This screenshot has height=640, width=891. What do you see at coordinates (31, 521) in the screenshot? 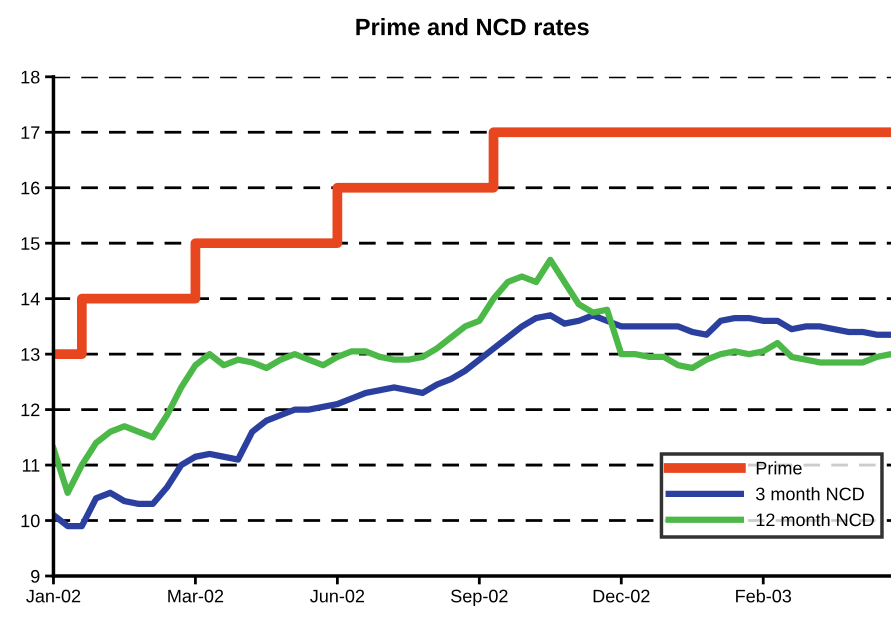
I see `y-tick-label: 10` at bounding box center [31, 521].